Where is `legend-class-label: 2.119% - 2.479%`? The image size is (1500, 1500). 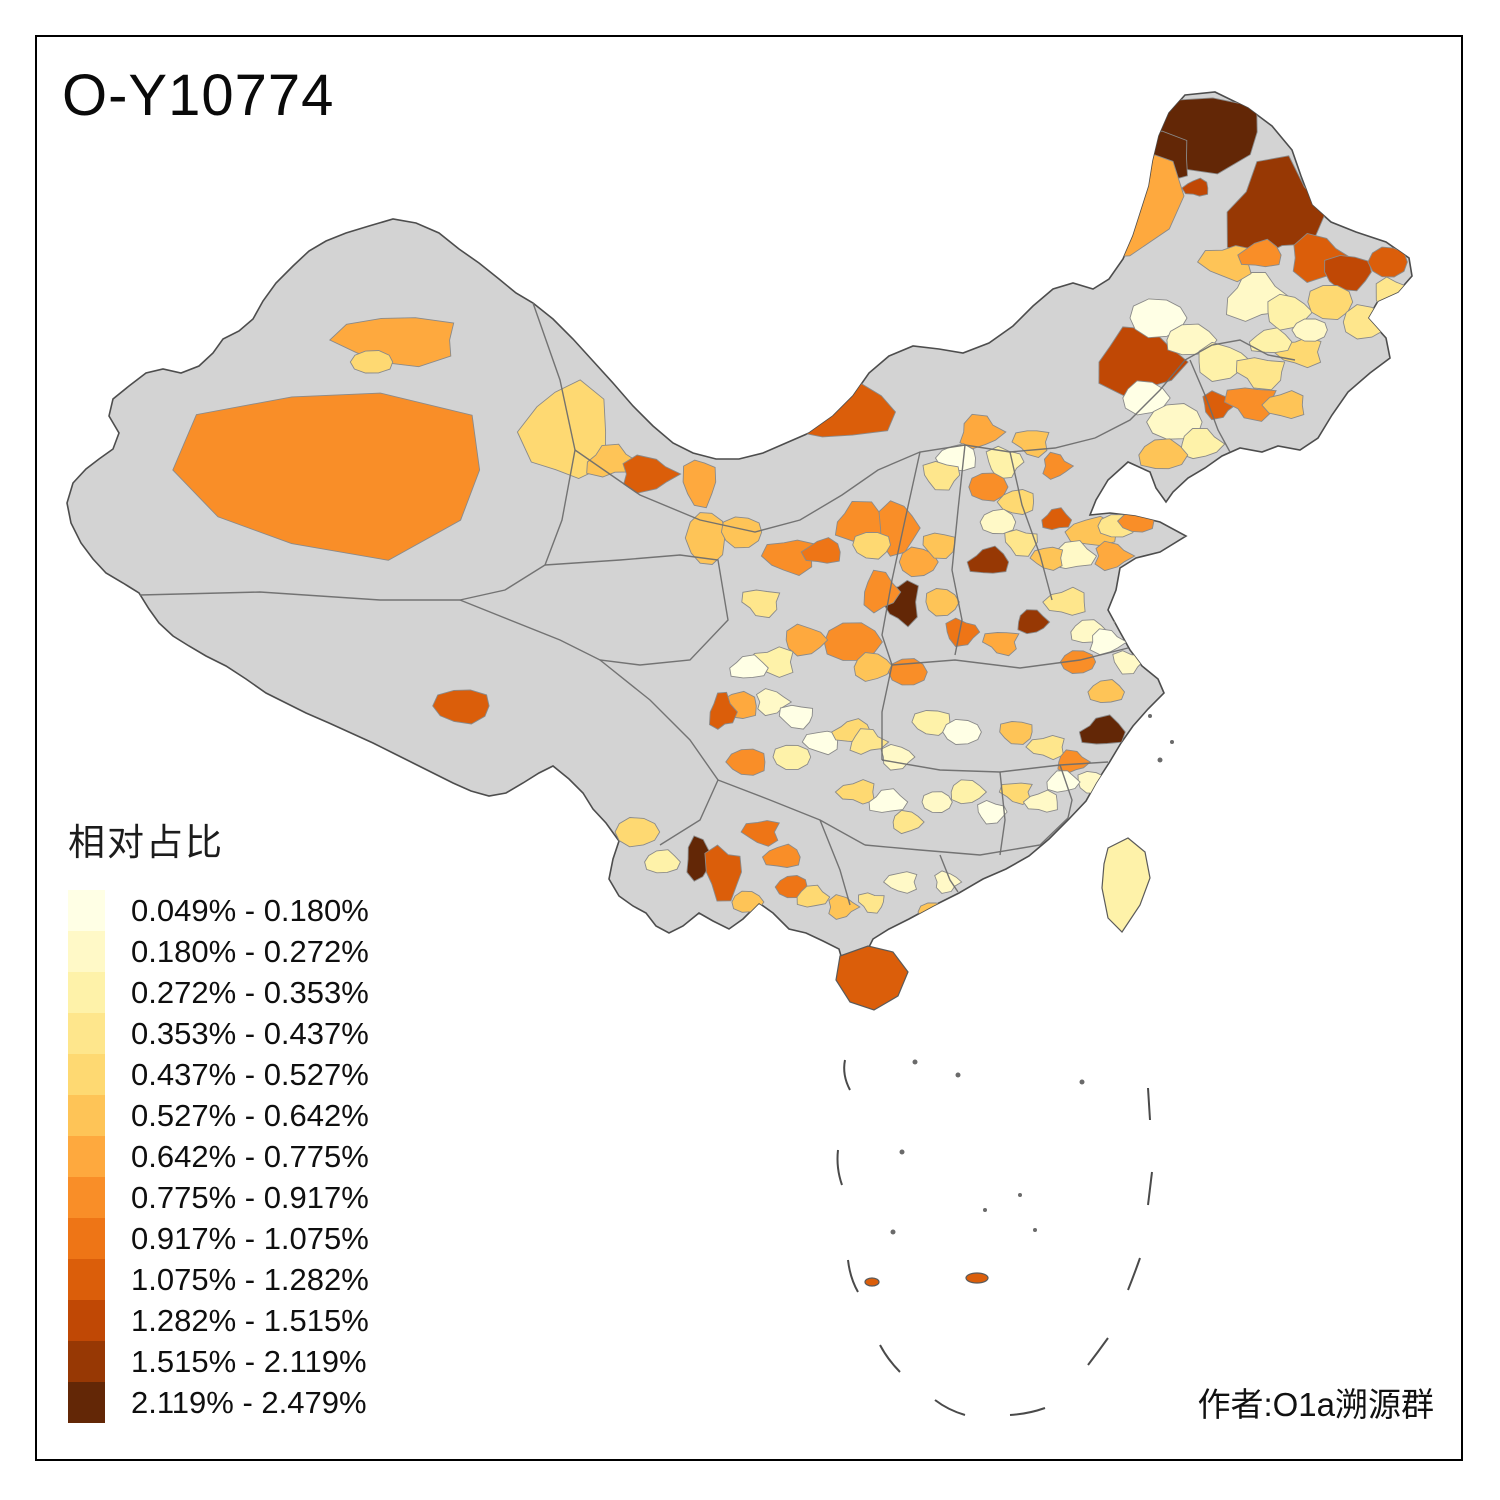
legend-class-label: 2.119% - 2.479% is located at coordinates (249, 1402).